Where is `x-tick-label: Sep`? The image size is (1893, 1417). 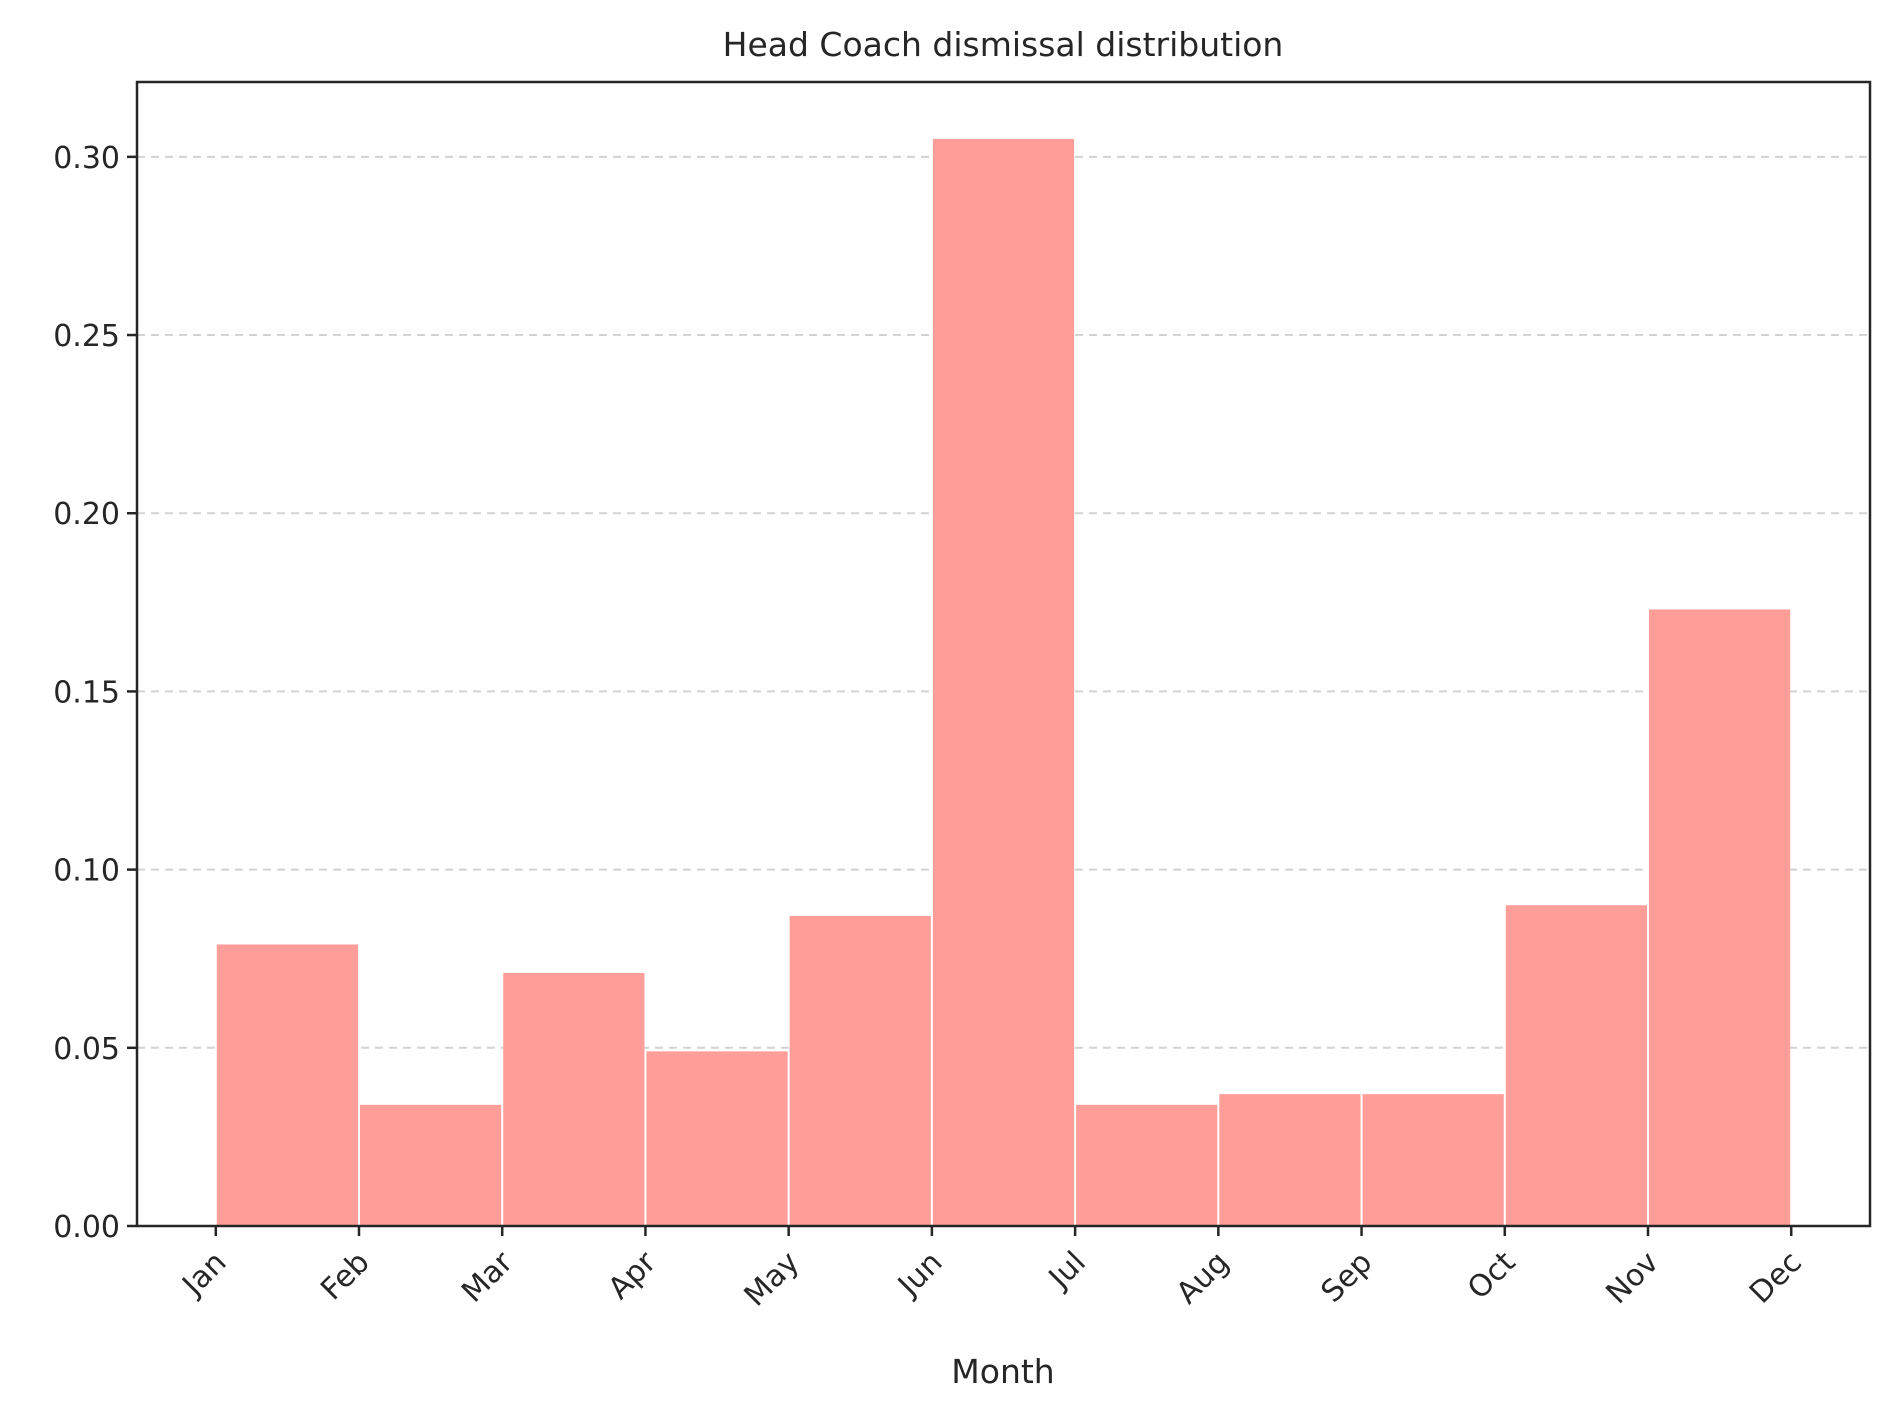 x-tick-label: Sep is located at coordinates (1346, 1277).